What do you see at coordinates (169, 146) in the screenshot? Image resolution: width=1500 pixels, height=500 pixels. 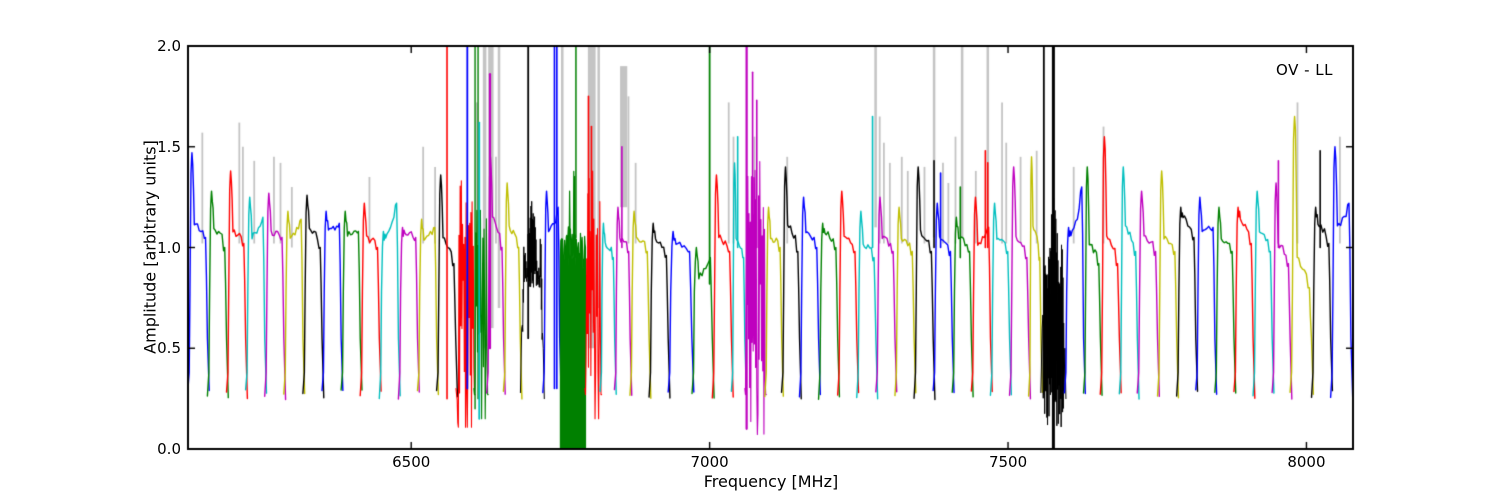 I see `y-tick-label: 1.5` at bounding box center [169, 146].